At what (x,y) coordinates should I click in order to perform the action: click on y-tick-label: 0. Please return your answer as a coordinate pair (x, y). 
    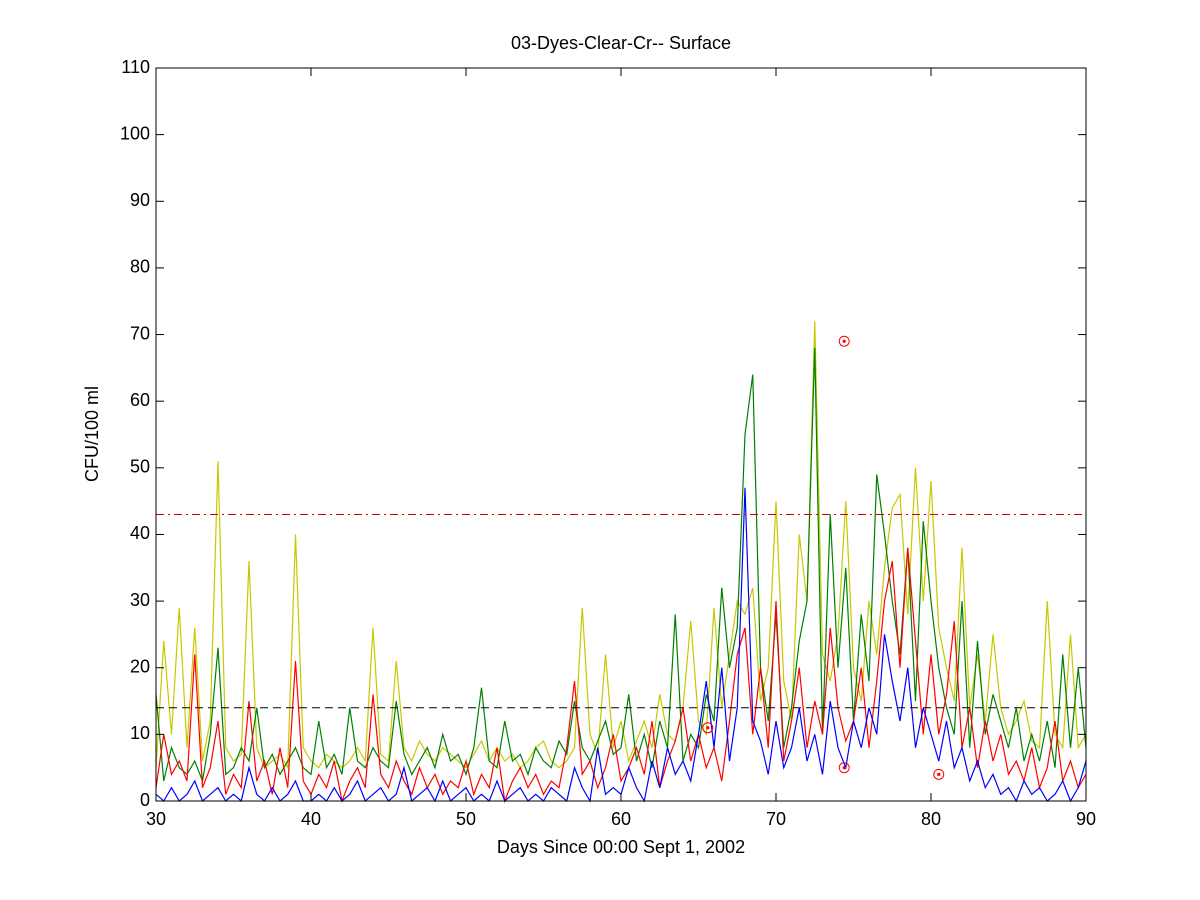
    Looking at the image, I should click on (145, 800).